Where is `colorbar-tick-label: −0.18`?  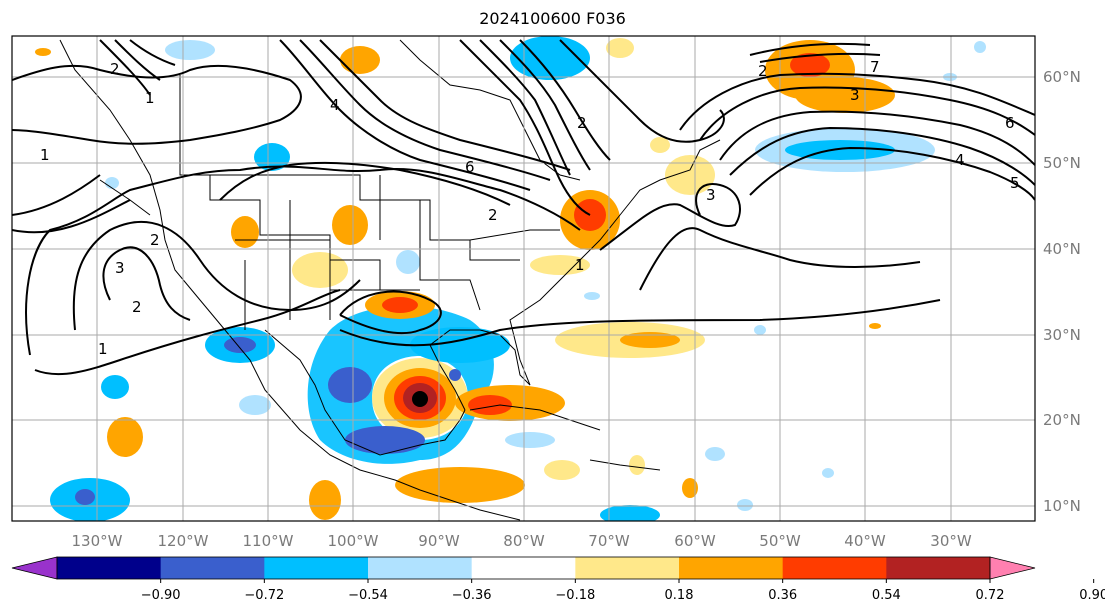
colorbar-tick-label: −0.18 is located at coordinates (575, 595).